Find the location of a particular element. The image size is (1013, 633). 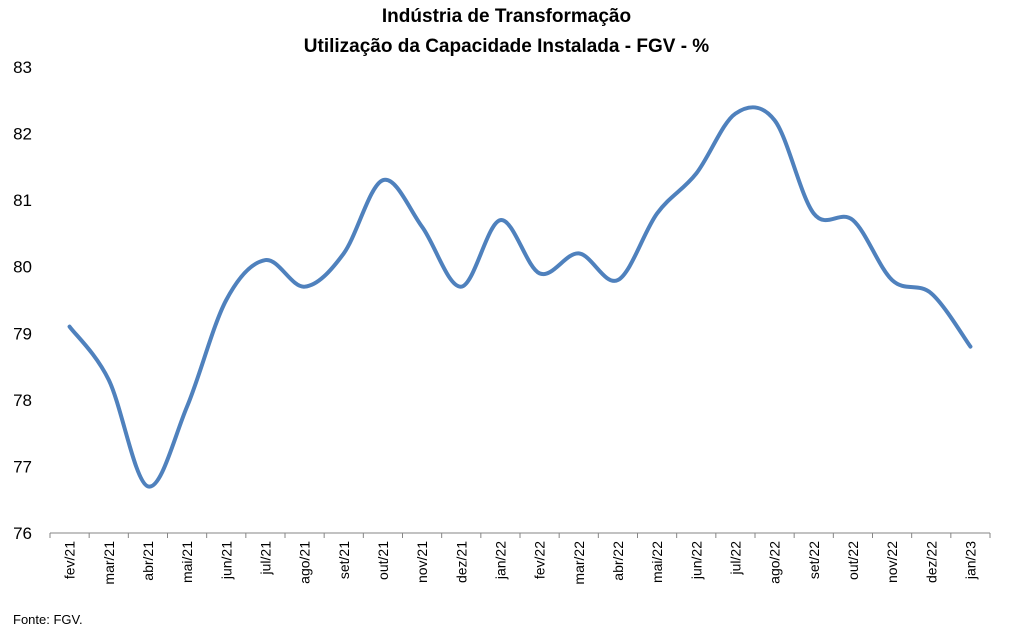

x-tick-label: dez/22 is located at coordinates (931, 562).